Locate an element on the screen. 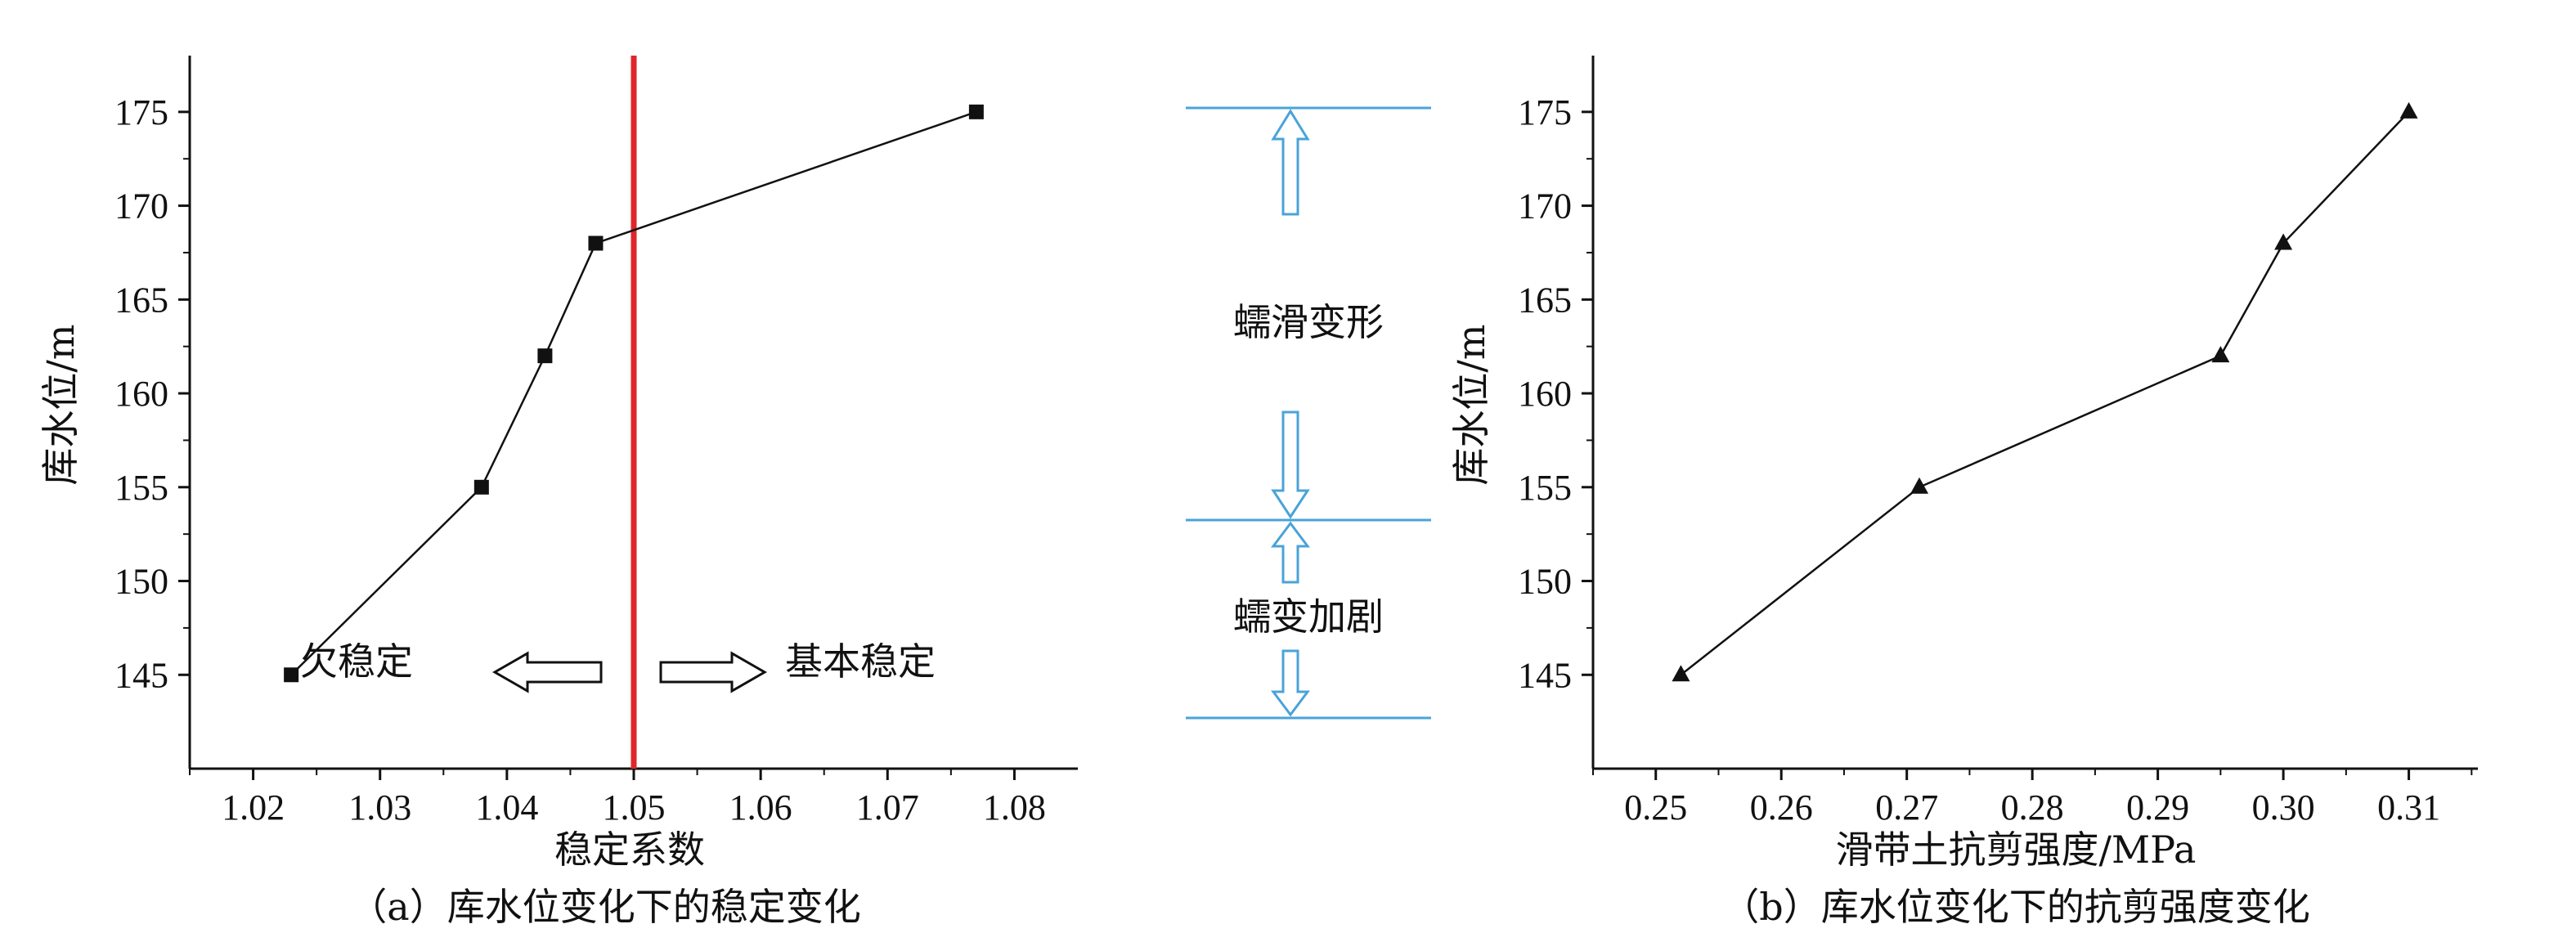  x-tick-label: 1.03 is located at coordinates (379, 807).